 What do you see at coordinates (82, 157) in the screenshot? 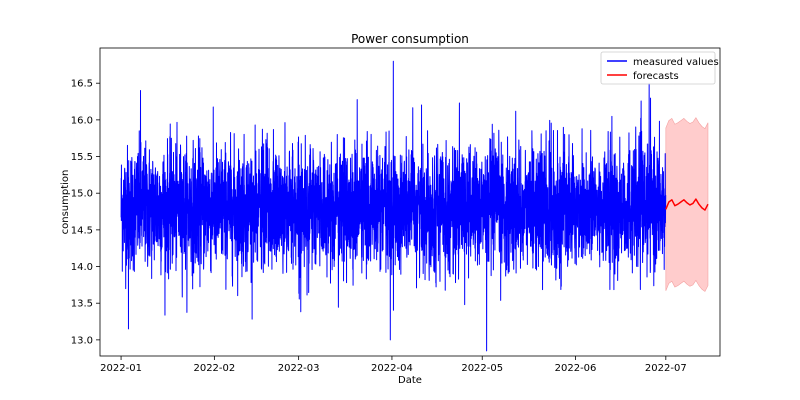
I see `y-tick-label: 15.5` at bounding box center [82, 157].